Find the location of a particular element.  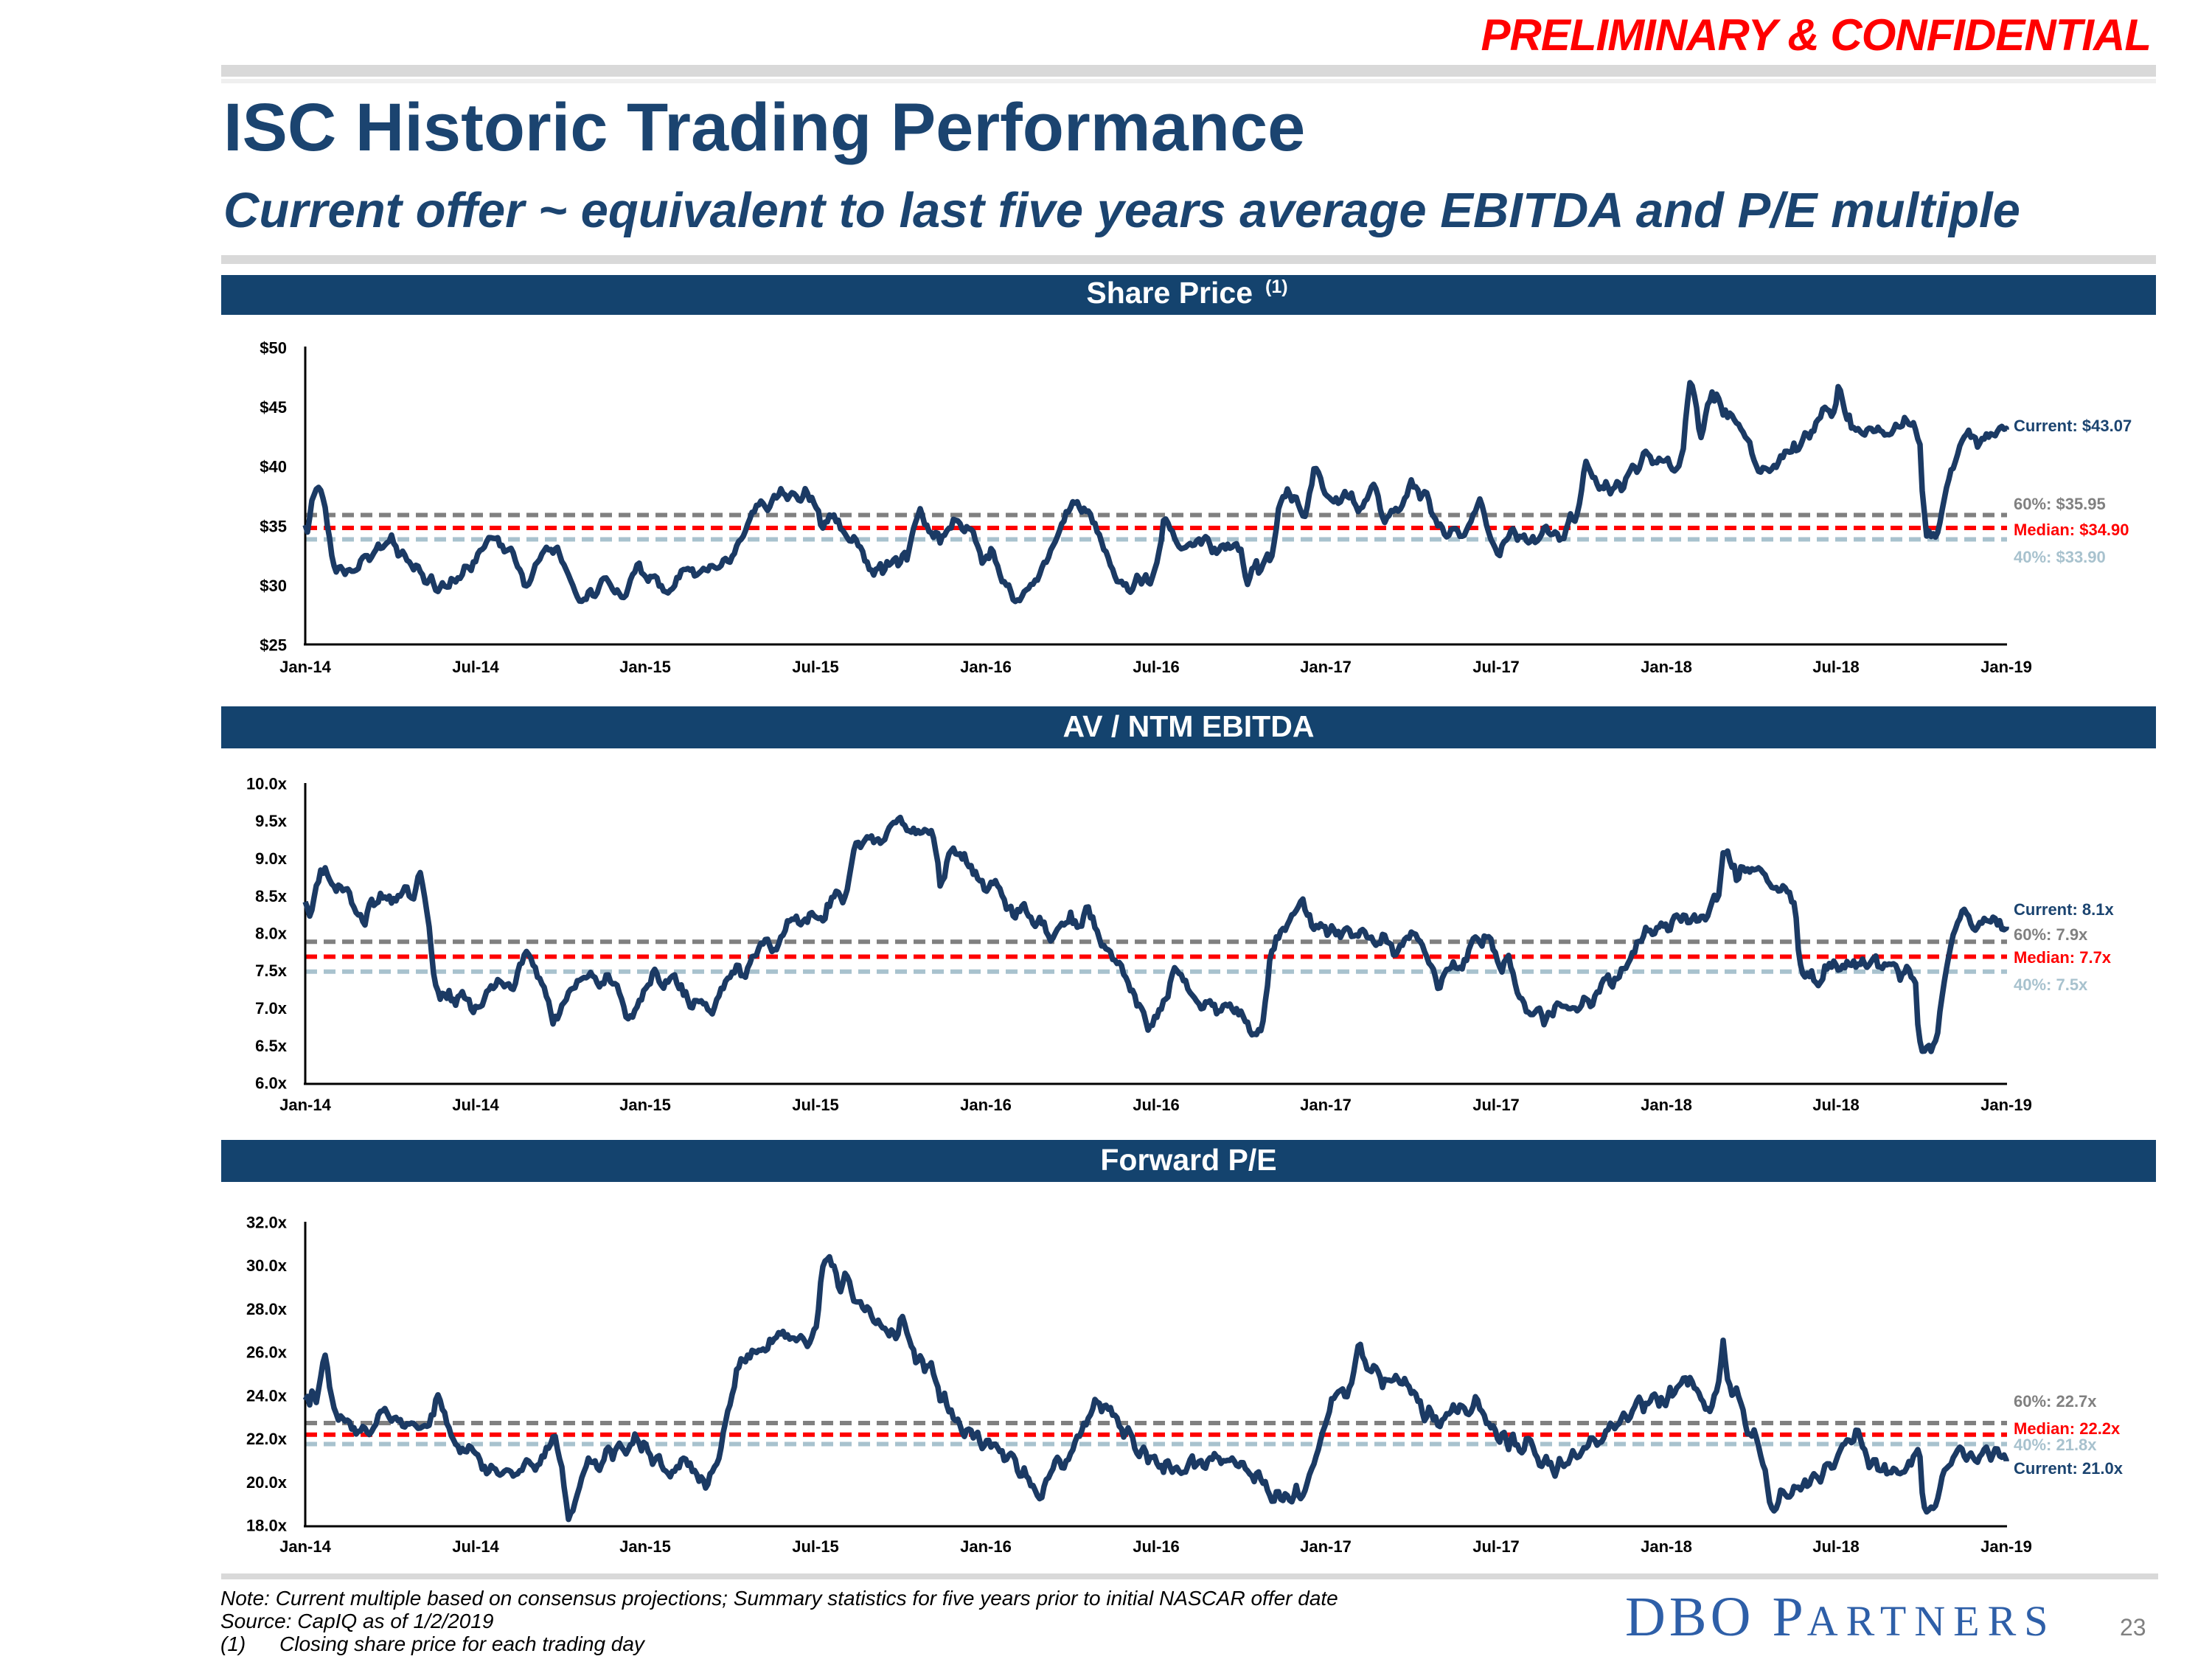

svg-text: 26.0x is located at coordinates (267, 1352).